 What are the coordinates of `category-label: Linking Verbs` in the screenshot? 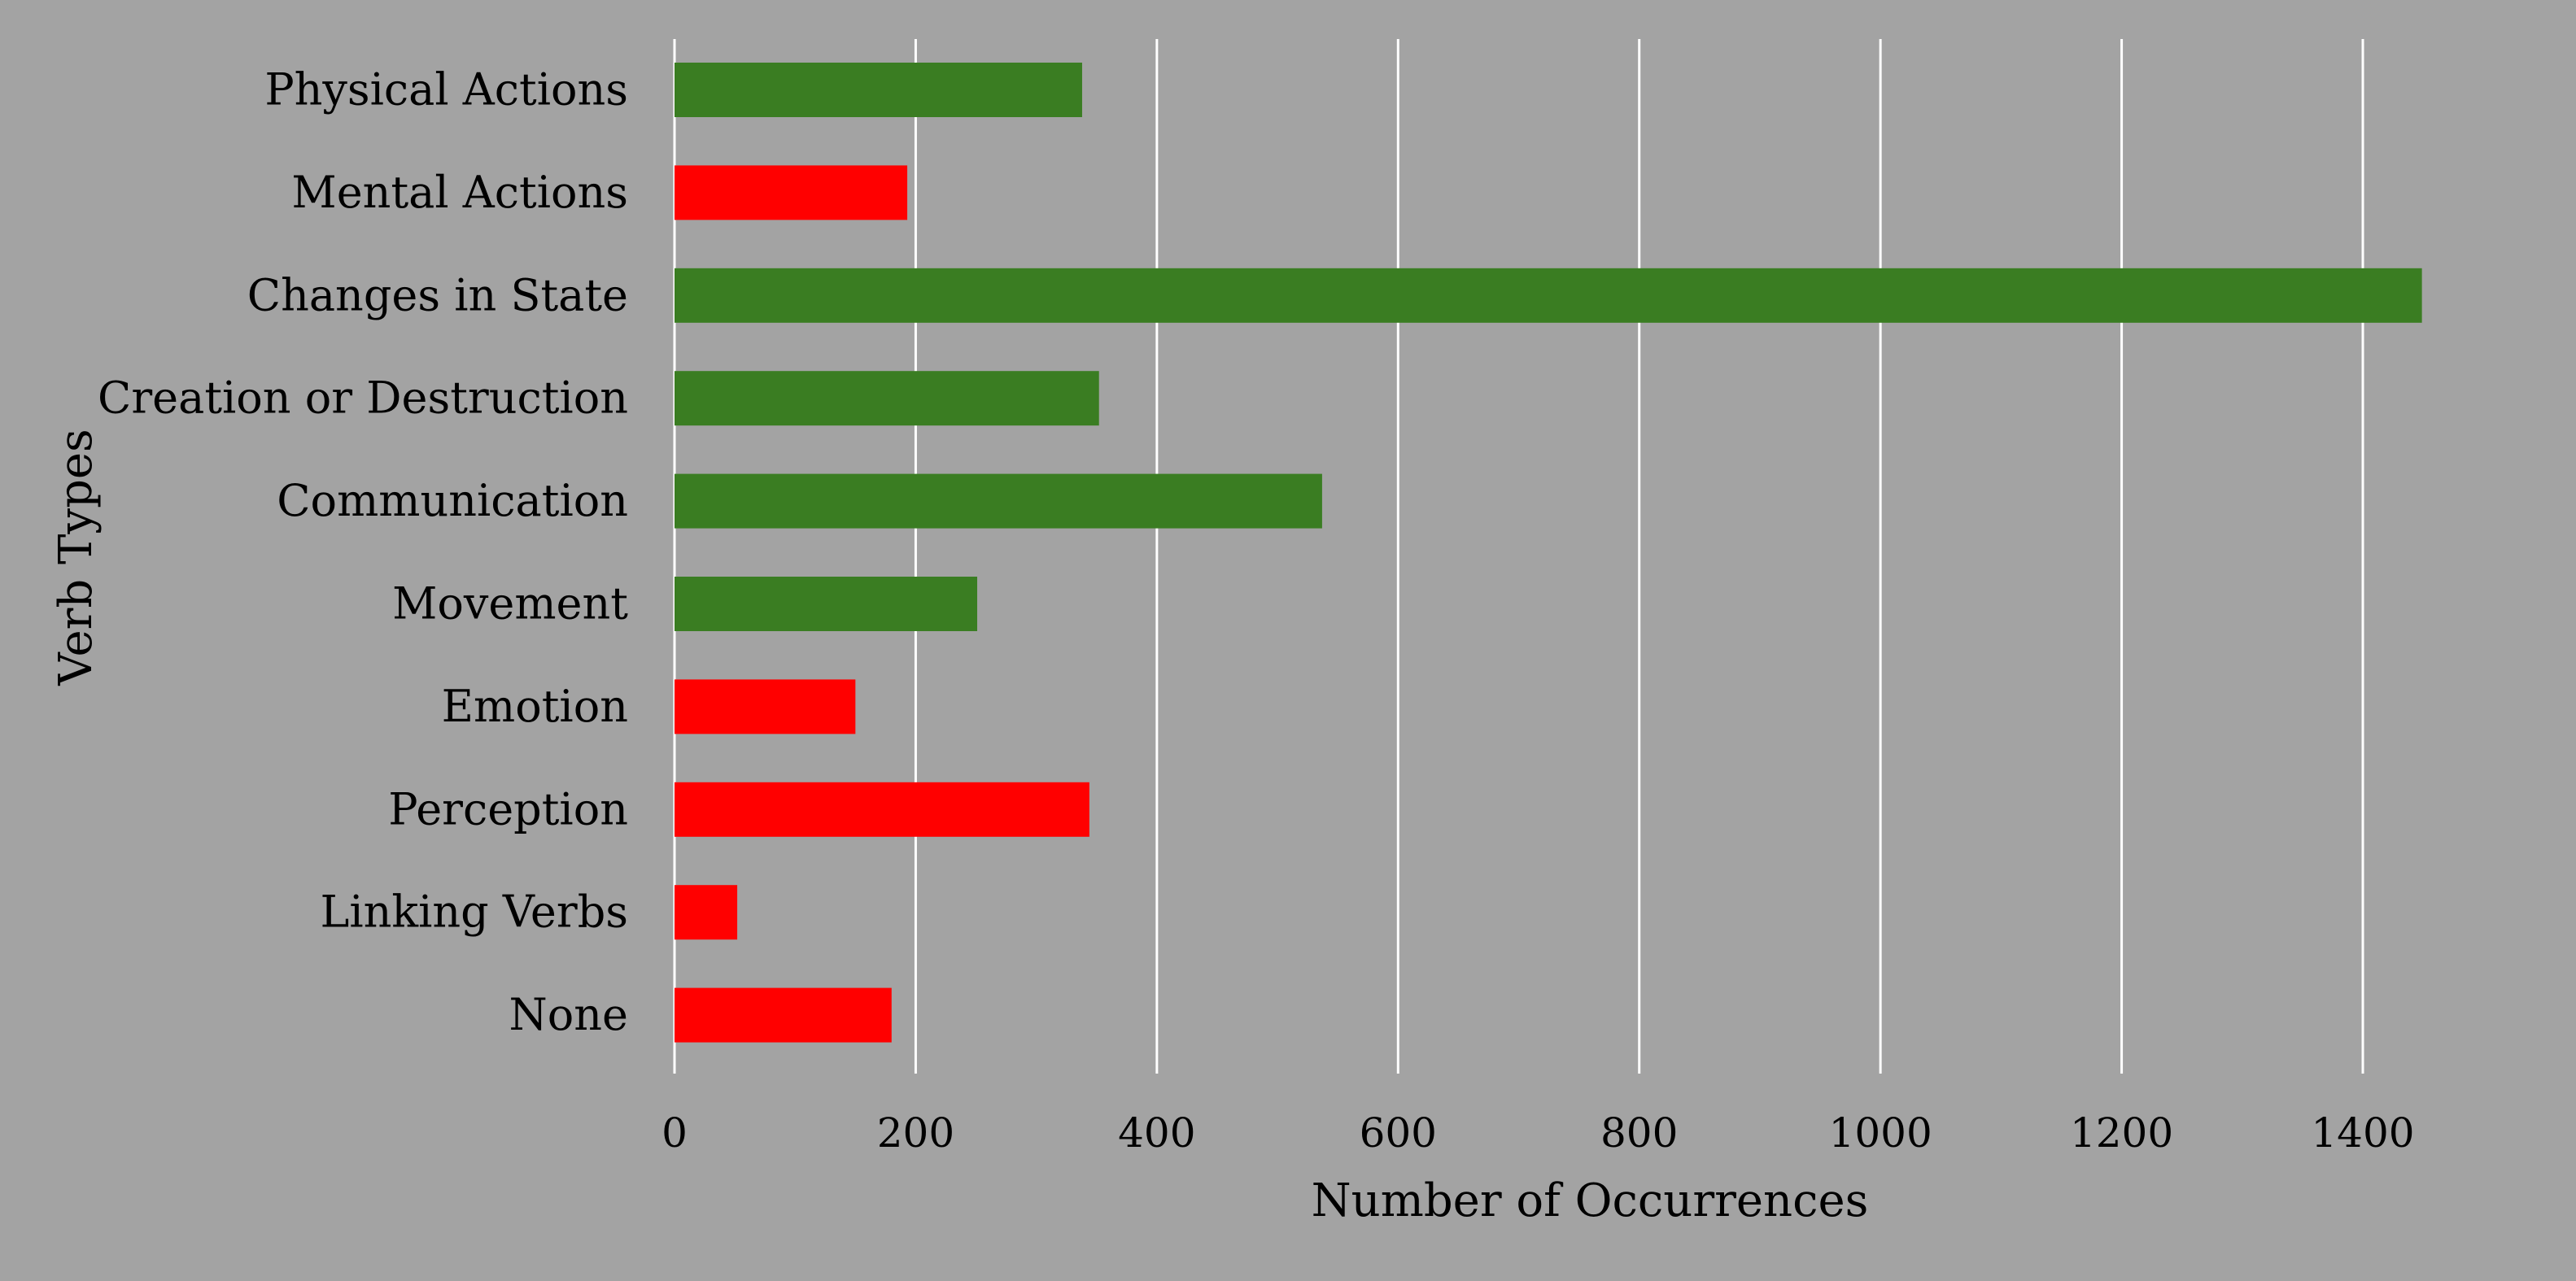 It's located at (474, 912).